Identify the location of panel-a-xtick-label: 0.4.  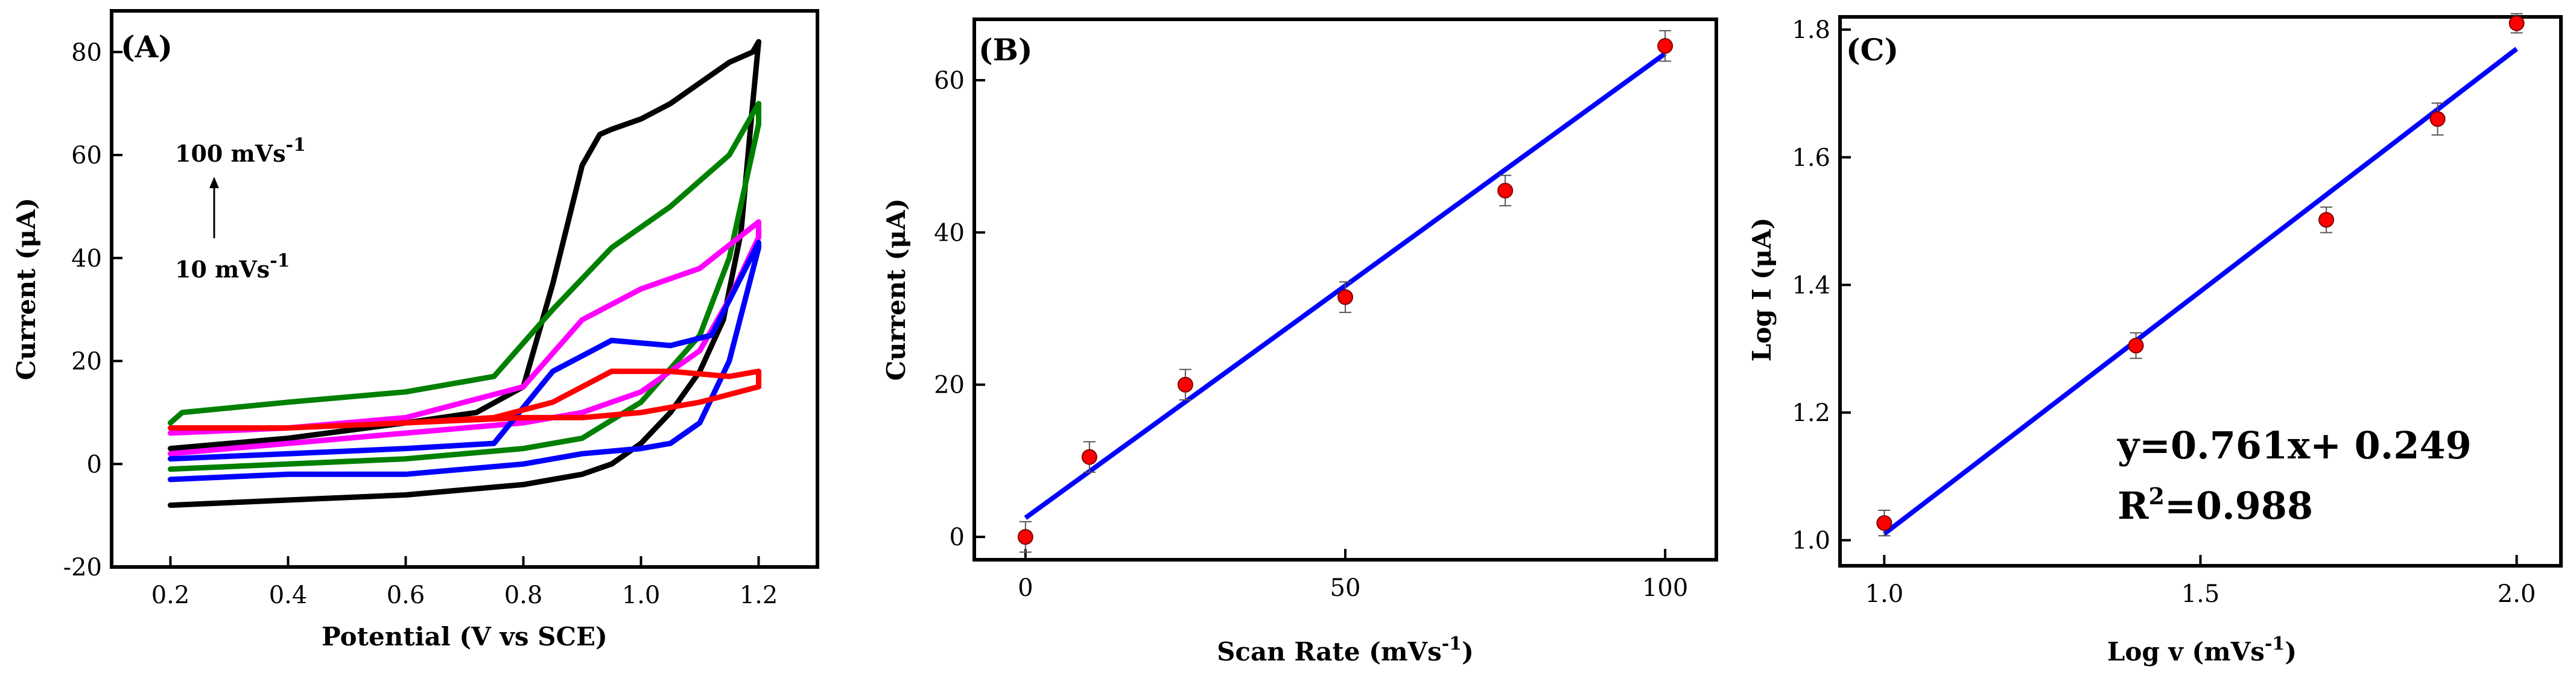
(288, 595).